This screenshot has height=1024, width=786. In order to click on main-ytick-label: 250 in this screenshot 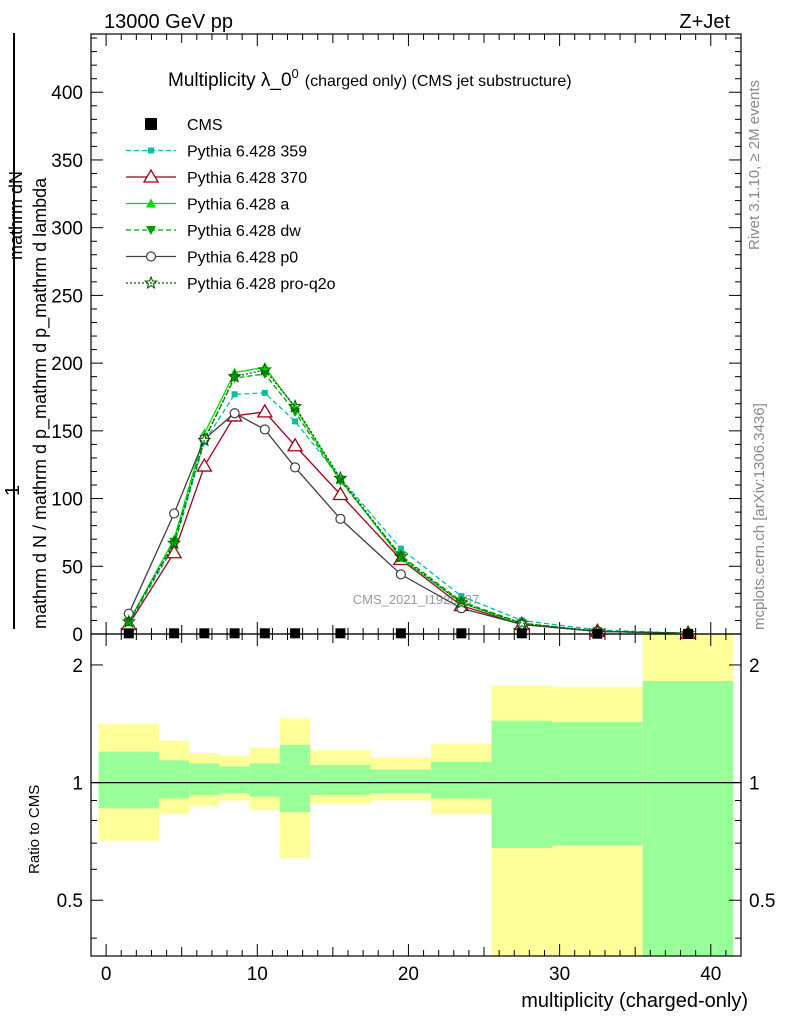, I will do `click(67, 296)`.